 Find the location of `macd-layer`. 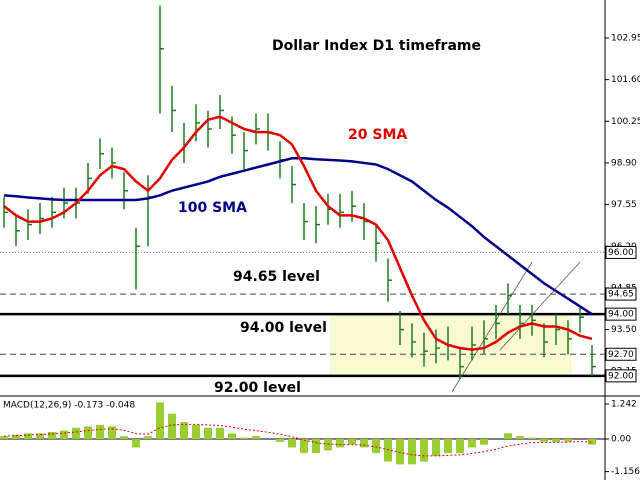

macd-layer is located at coordinates (302, 433).